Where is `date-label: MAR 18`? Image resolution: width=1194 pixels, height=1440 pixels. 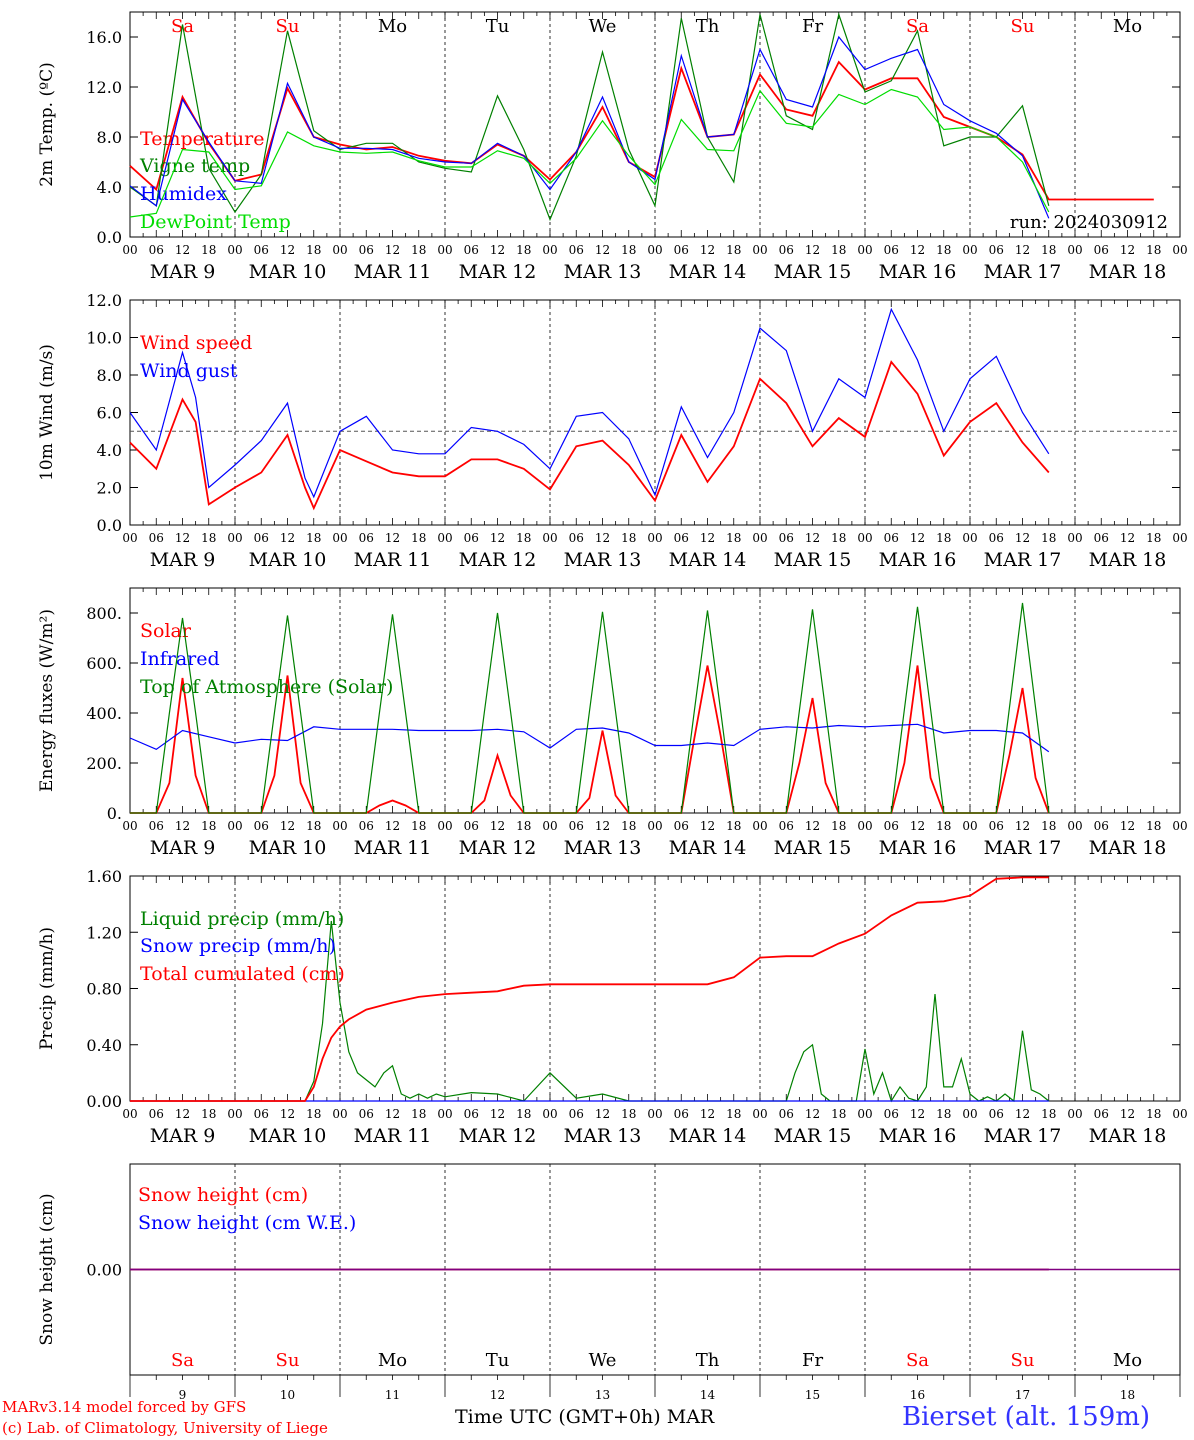 date-label: MAR 18 is located at coordinates (1128, 272).